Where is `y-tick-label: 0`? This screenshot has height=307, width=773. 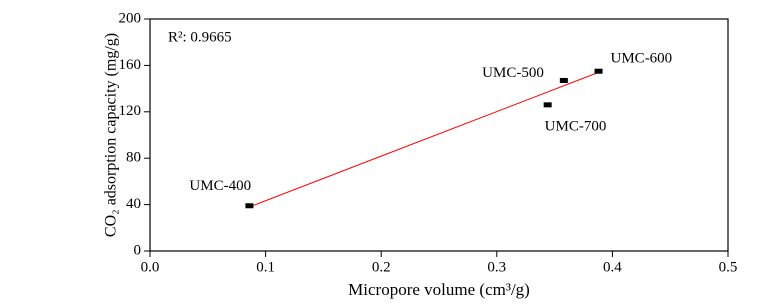 y-tick-label: 0 is located at coordinates (138, 250).